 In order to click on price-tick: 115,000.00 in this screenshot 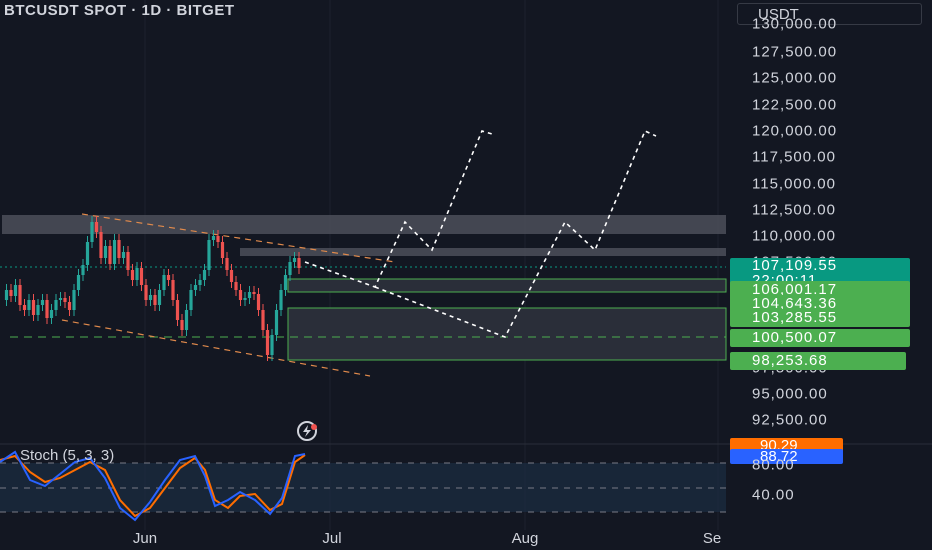, I will do `click(794, 184)`.